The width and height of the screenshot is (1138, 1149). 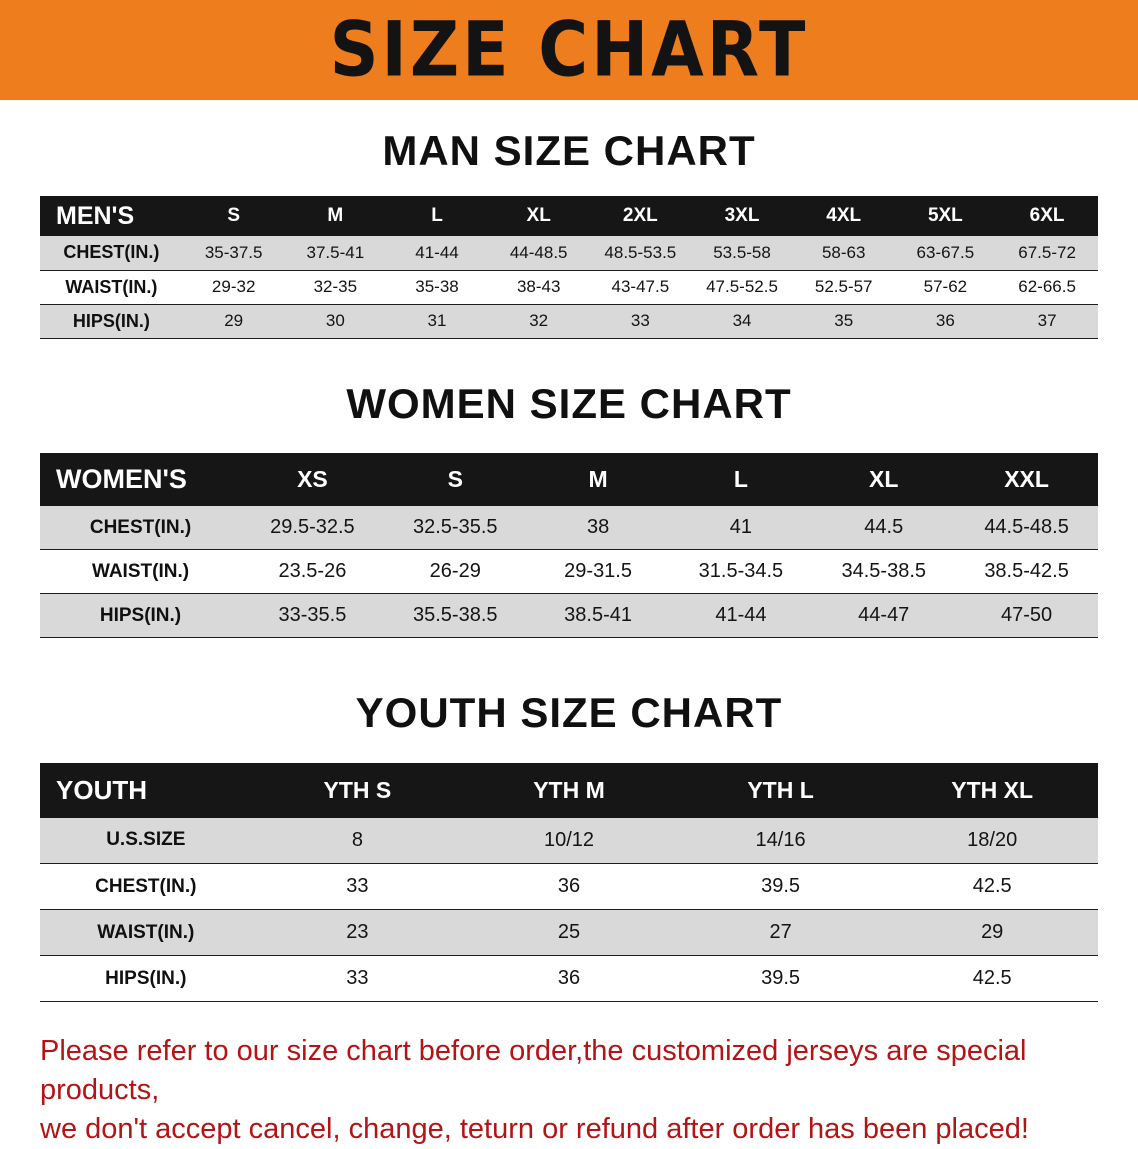 What do you see at coordinates (742, 216) in the screenshot?
I see `size-column-header: 3XL` at bounding box center [742, 216].